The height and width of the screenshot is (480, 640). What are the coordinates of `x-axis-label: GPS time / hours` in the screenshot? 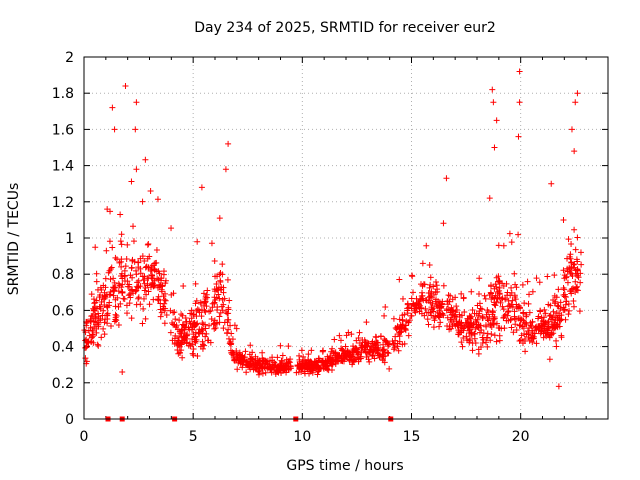 It's located at (344, 466).